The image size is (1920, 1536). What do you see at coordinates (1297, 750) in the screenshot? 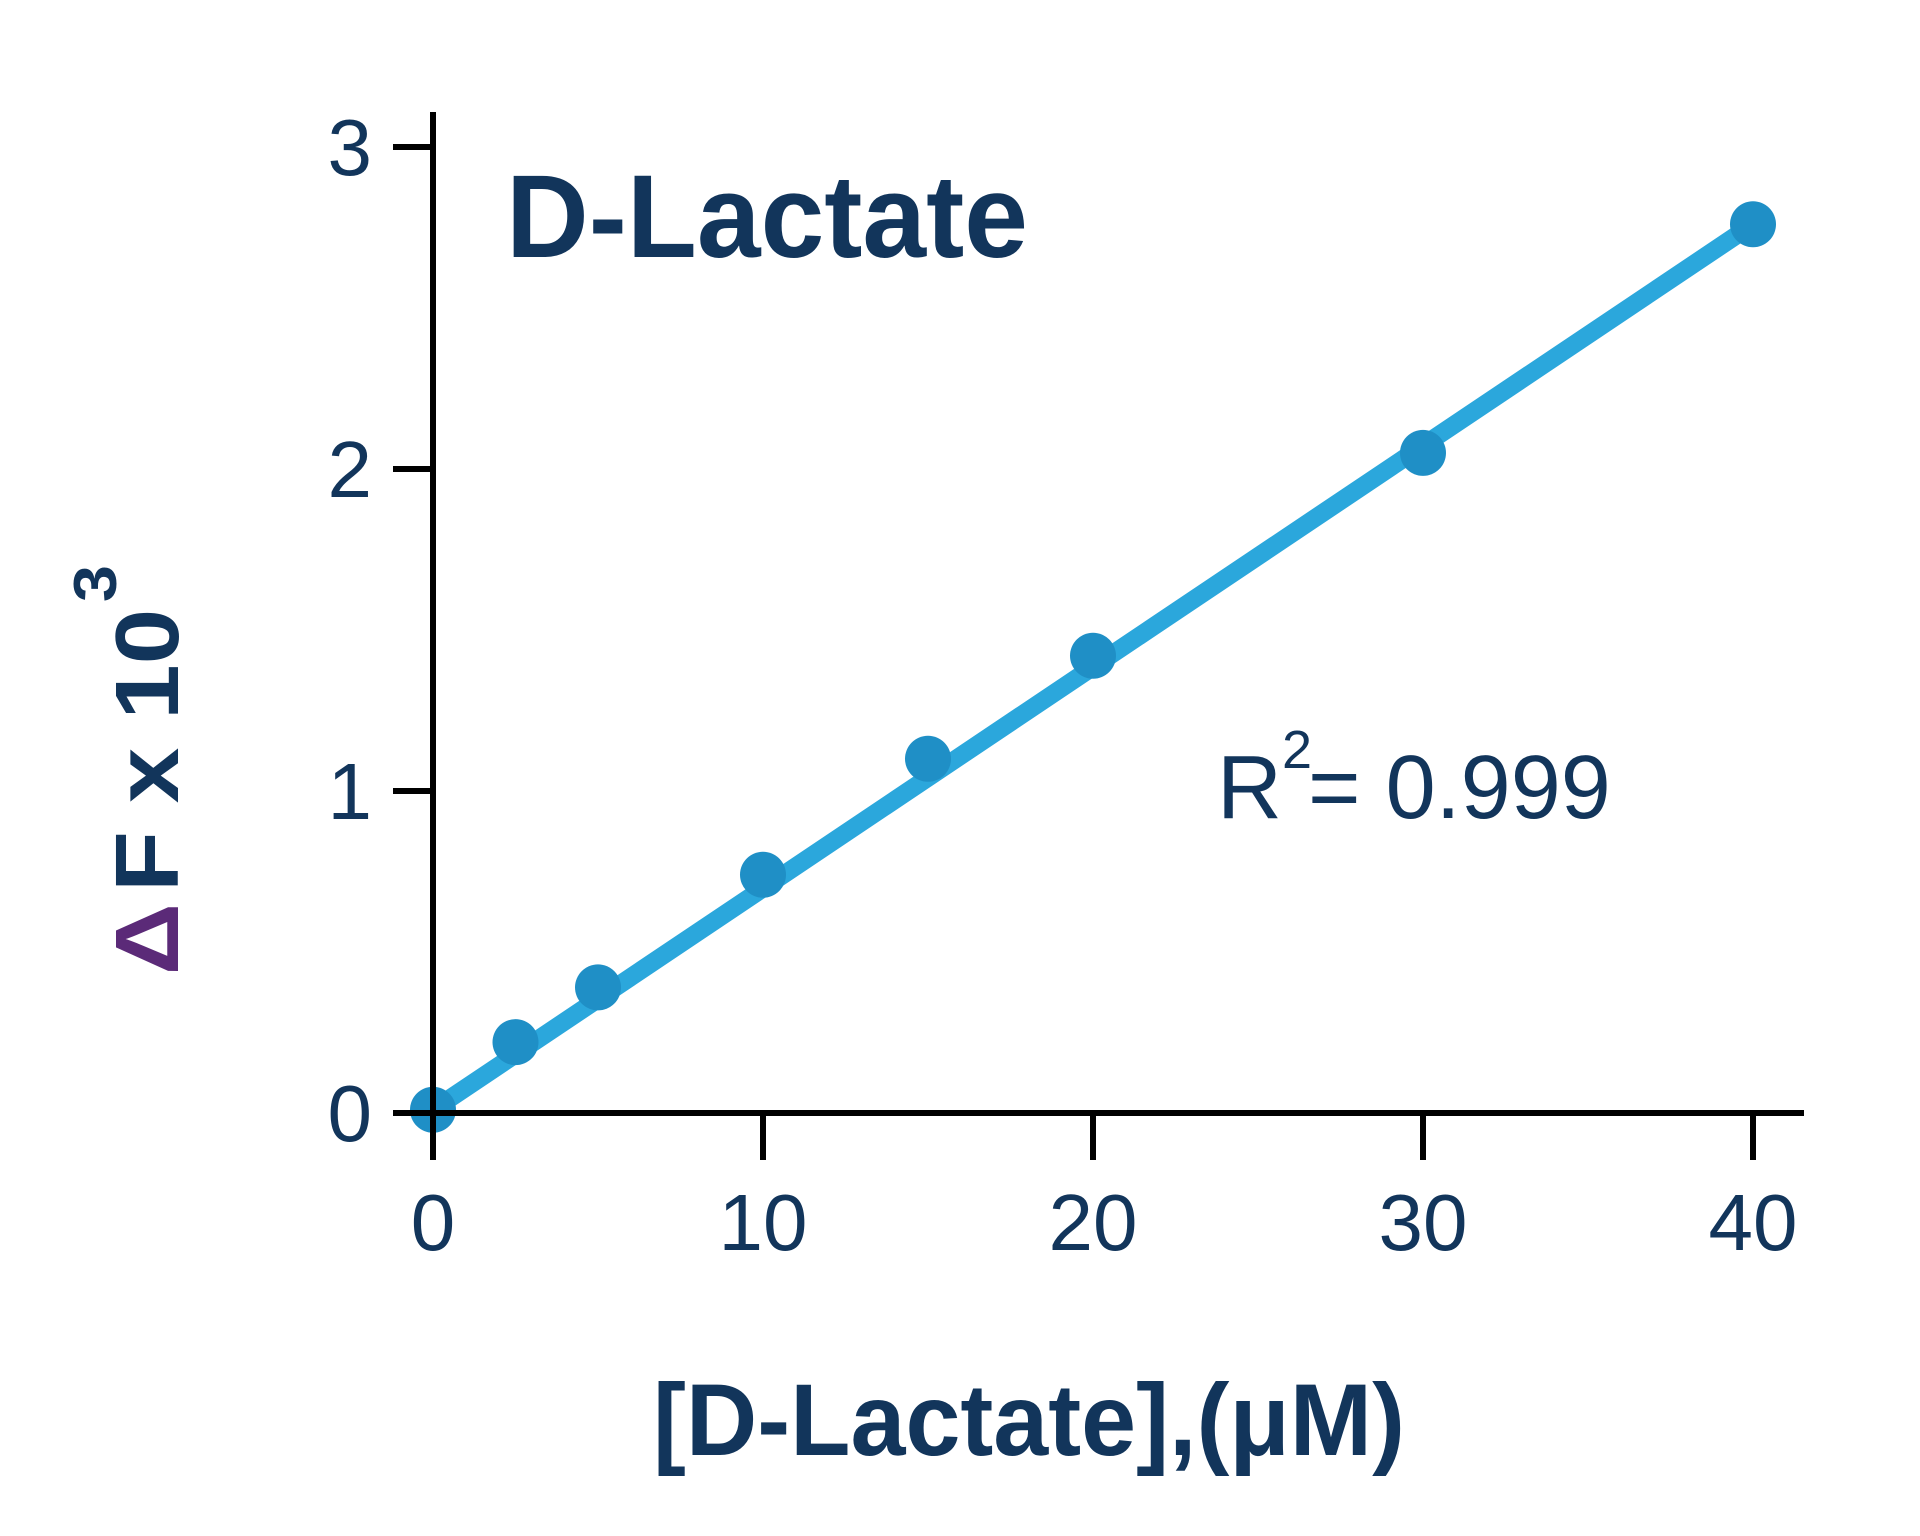
I see `r-squared-exponent: 2` at bounding box center [1297, 750].